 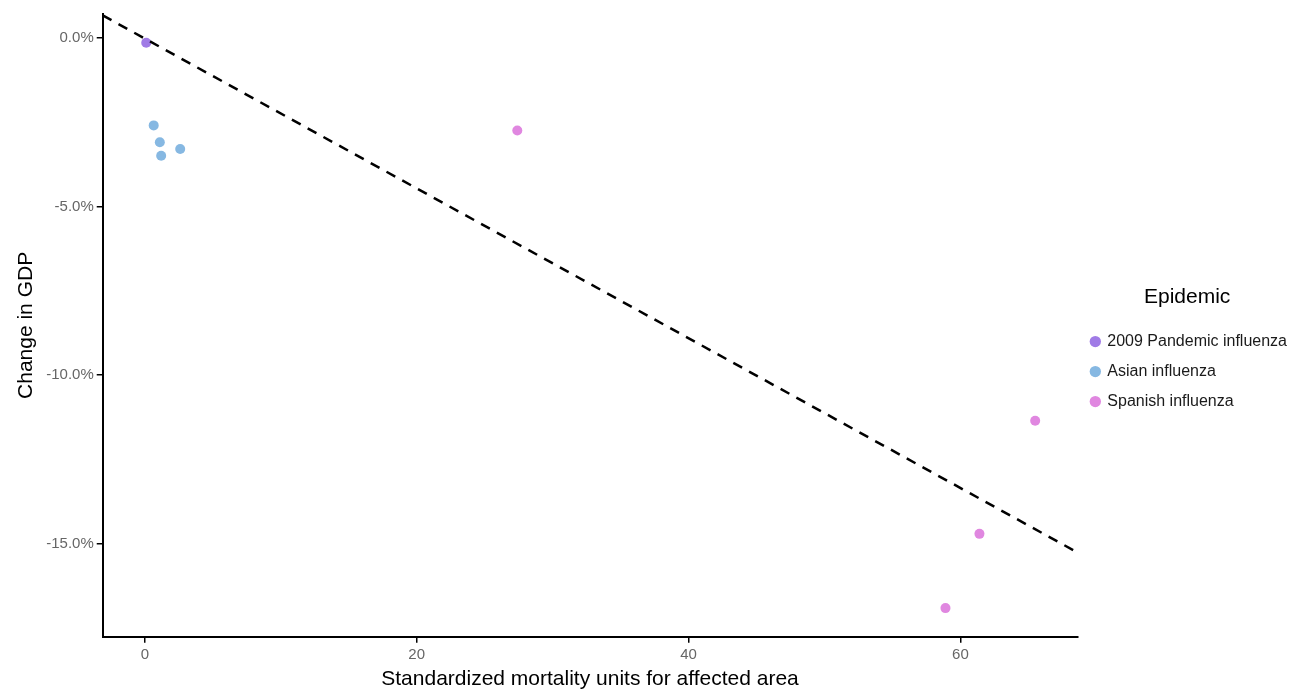 I want to click on x-tick-label: 0, so click(x=145, y=653).